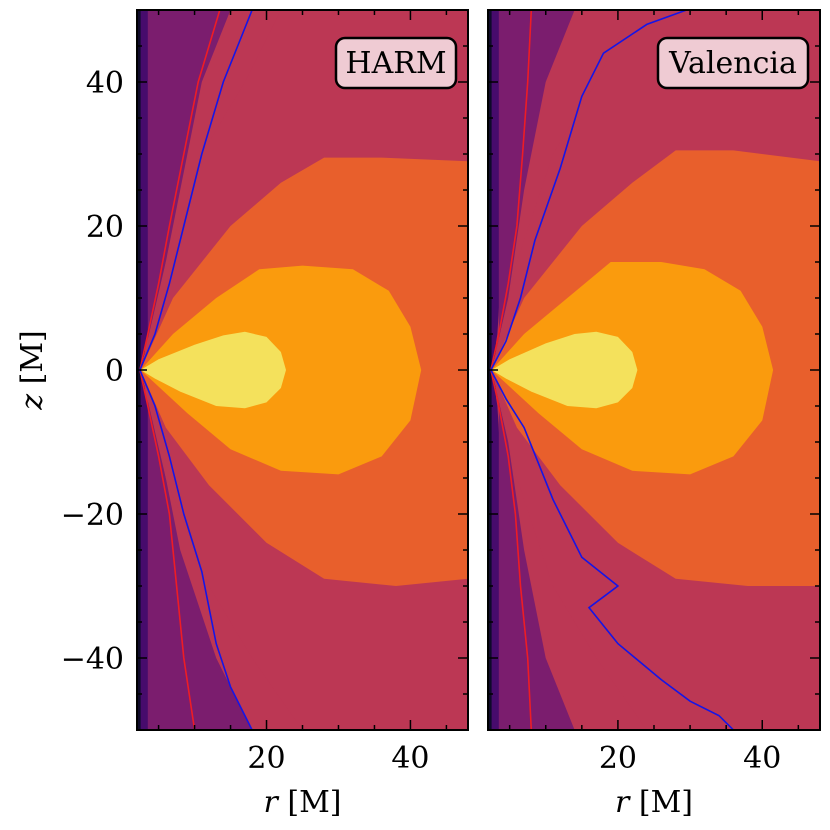 This screenshot has width=830, height=830. Describe the element at coordinates (92, 515) in the screenshot. I see `y-tick-label: −20` at that location.